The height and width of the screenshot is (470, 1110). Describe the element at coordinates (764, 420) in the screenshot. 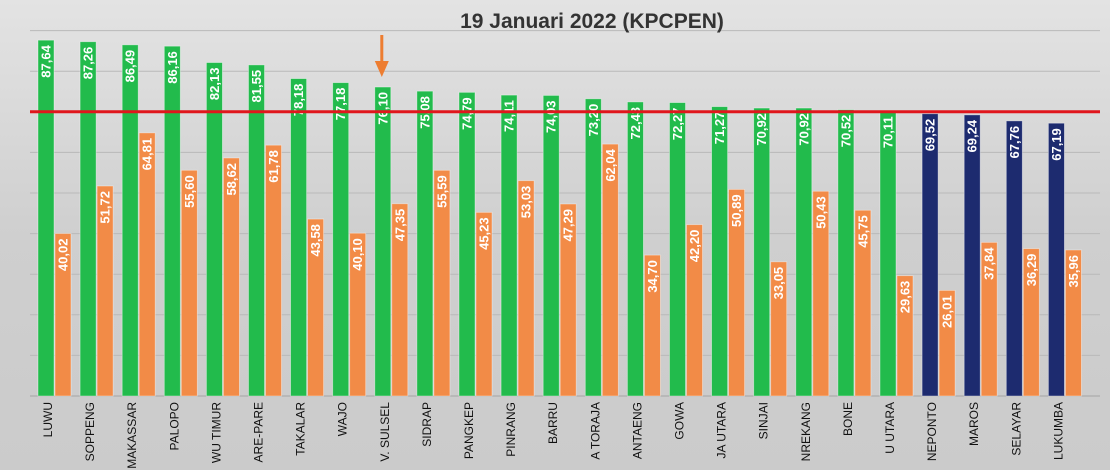

I see `x-tick-label: SINJAI` at that location.